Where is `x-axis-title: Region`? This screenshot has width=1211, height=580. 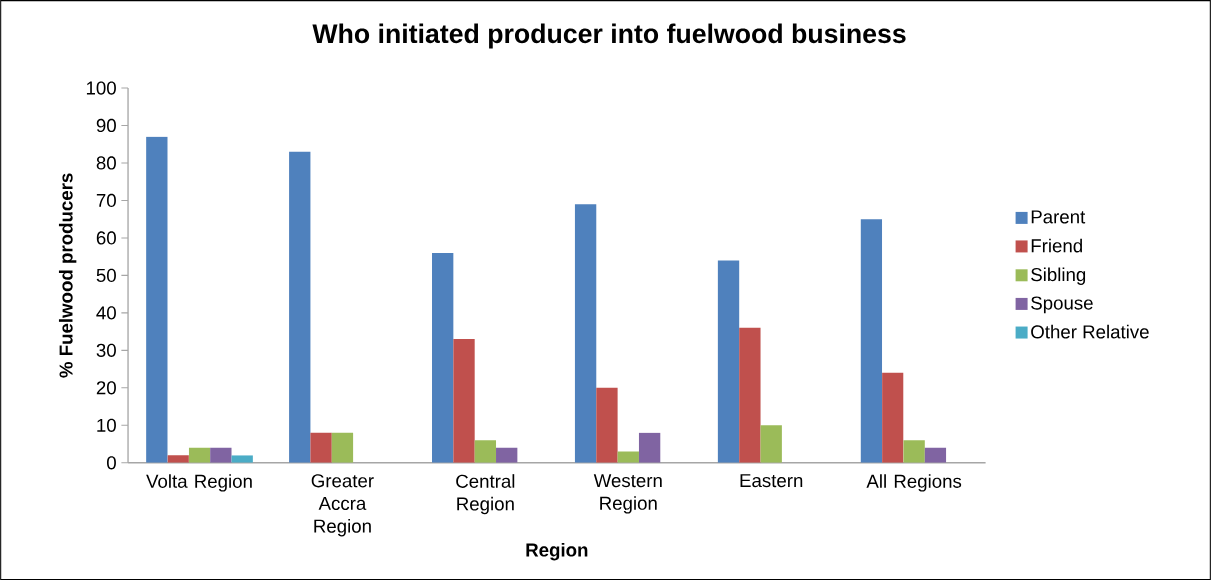 x-axis-title: Region is located at coordinates (557, 551).